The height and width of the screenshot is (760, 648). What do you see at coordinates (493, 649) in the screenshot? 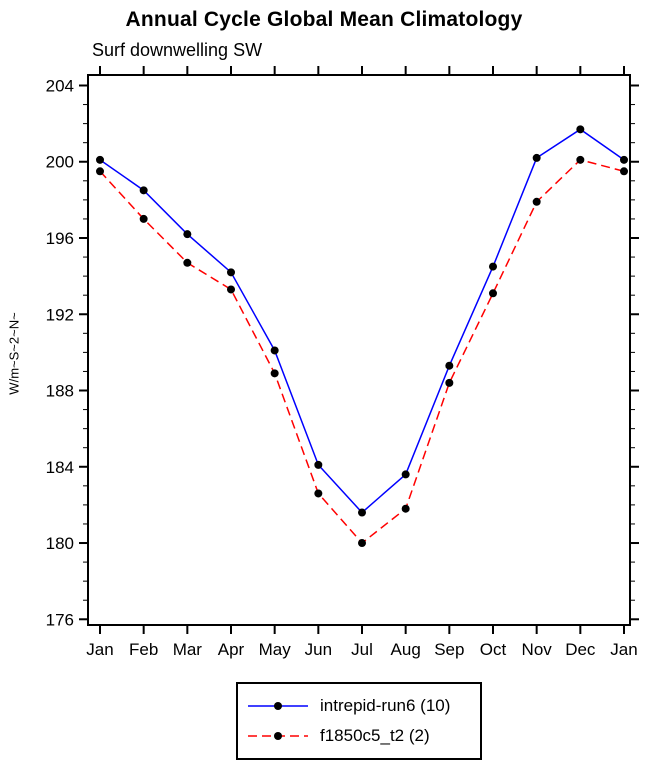
I see `x-tick-label: Oct` at bounding box center [493, 649].